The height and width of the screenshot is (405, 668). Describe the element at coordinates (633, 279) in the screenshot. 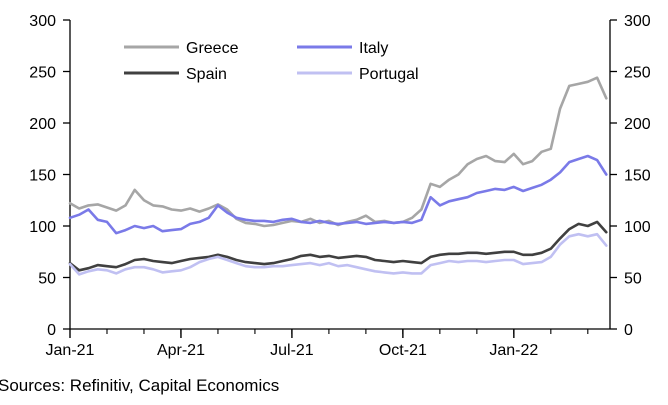

I see `y-tick-label-right: 50` at that location.